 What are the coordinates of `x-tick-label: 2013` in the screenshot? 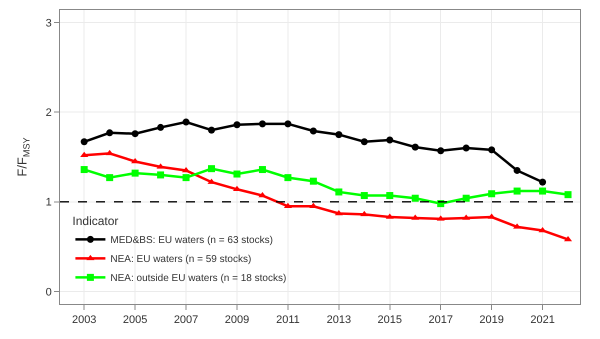 It's located at (339, 320).